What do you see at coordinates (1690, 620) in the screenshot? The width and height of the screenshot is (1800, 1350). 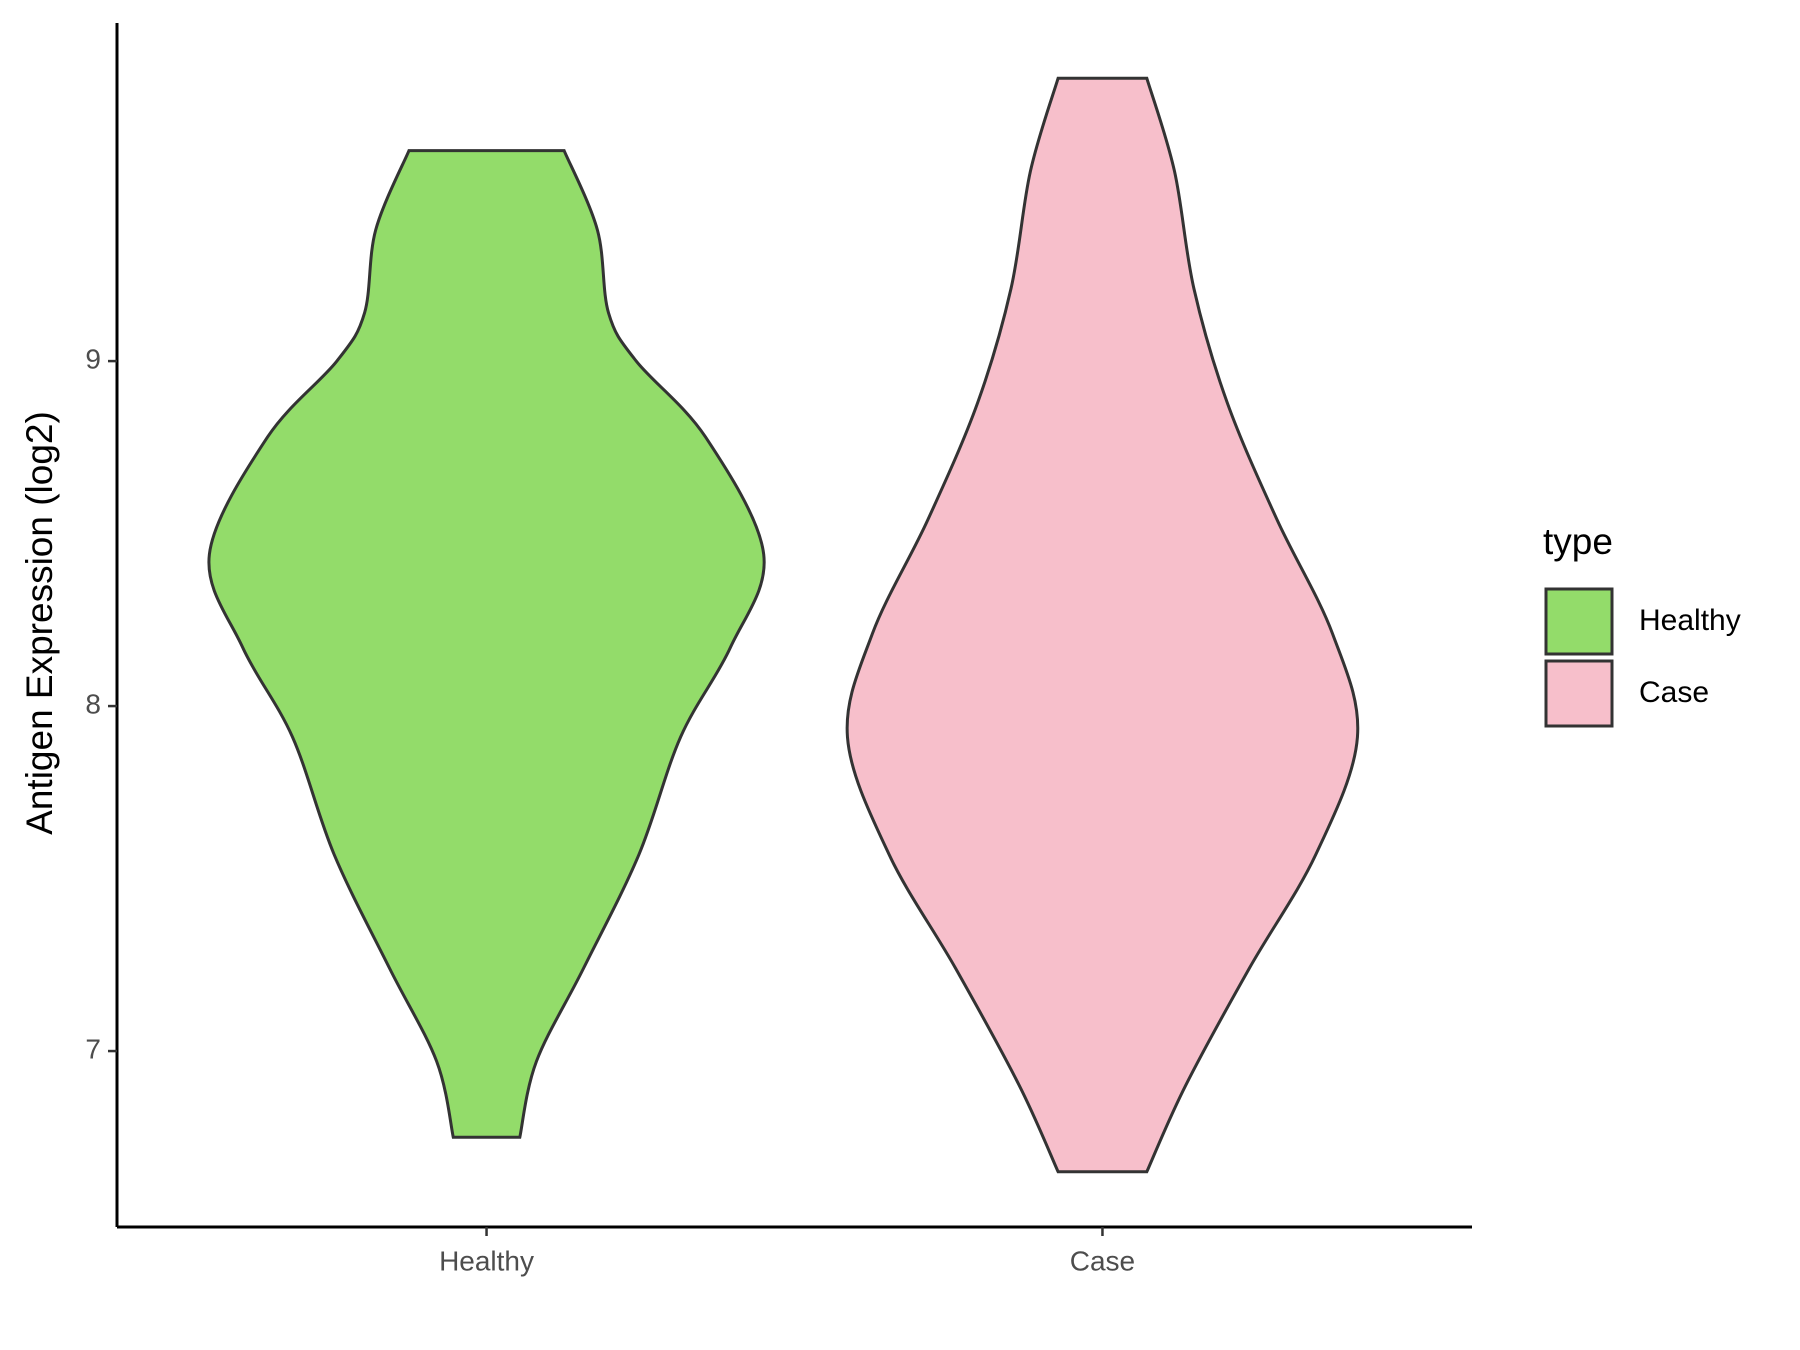 I see `legend-label: Healthy` at bounding box center [1690, 620].